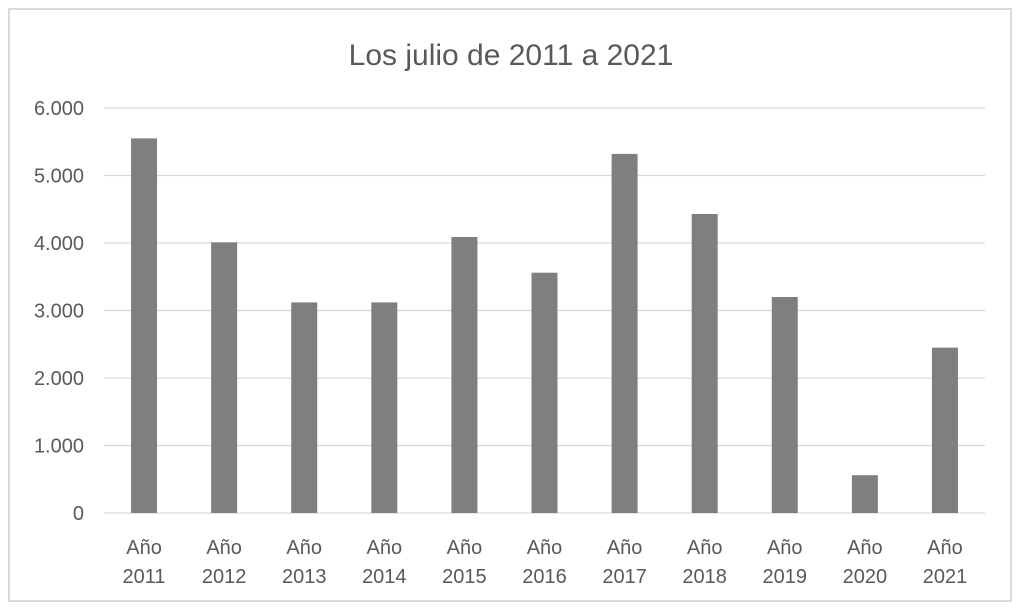 Image resolution: width=1024 pixels, height=612 pixels. What do you see at coordinates (59, 379) in the screenshot?
I see `y-tick-label: 2.000` at bounding box center [59, 379].